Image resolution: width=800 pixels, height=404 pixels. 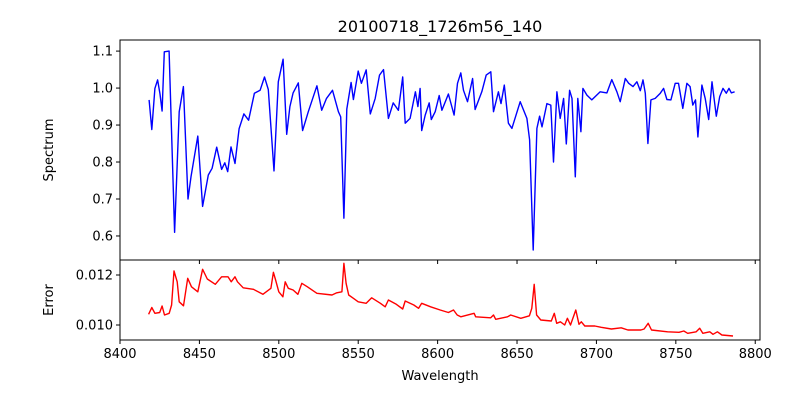 I want to click on x-tick-label: 8450, so click(x=199, y=354).